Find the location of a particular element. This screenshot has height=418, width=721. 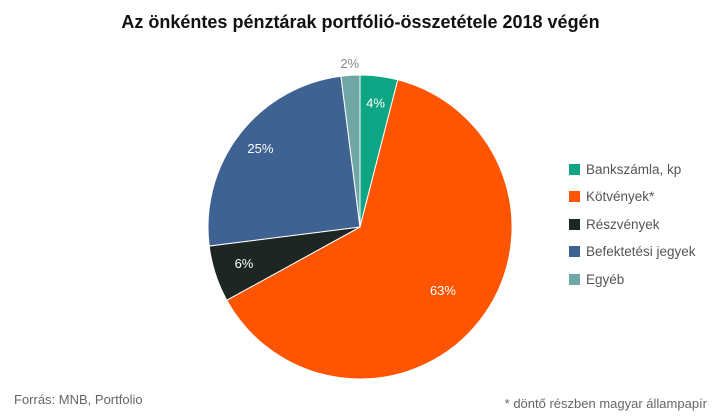

slice-egyeb is located at coordinates (350, 151).